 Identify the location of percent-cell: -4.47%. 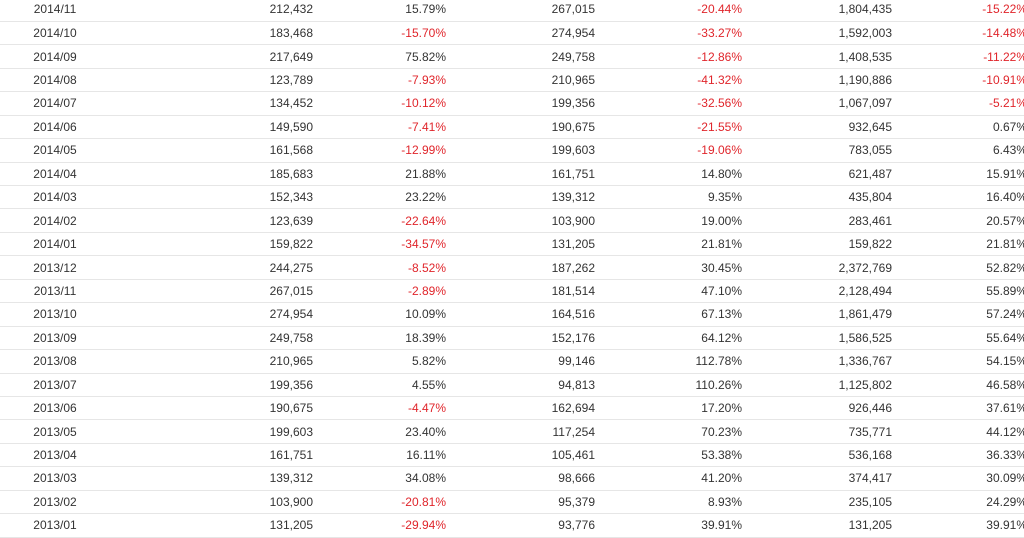
(381, 408).